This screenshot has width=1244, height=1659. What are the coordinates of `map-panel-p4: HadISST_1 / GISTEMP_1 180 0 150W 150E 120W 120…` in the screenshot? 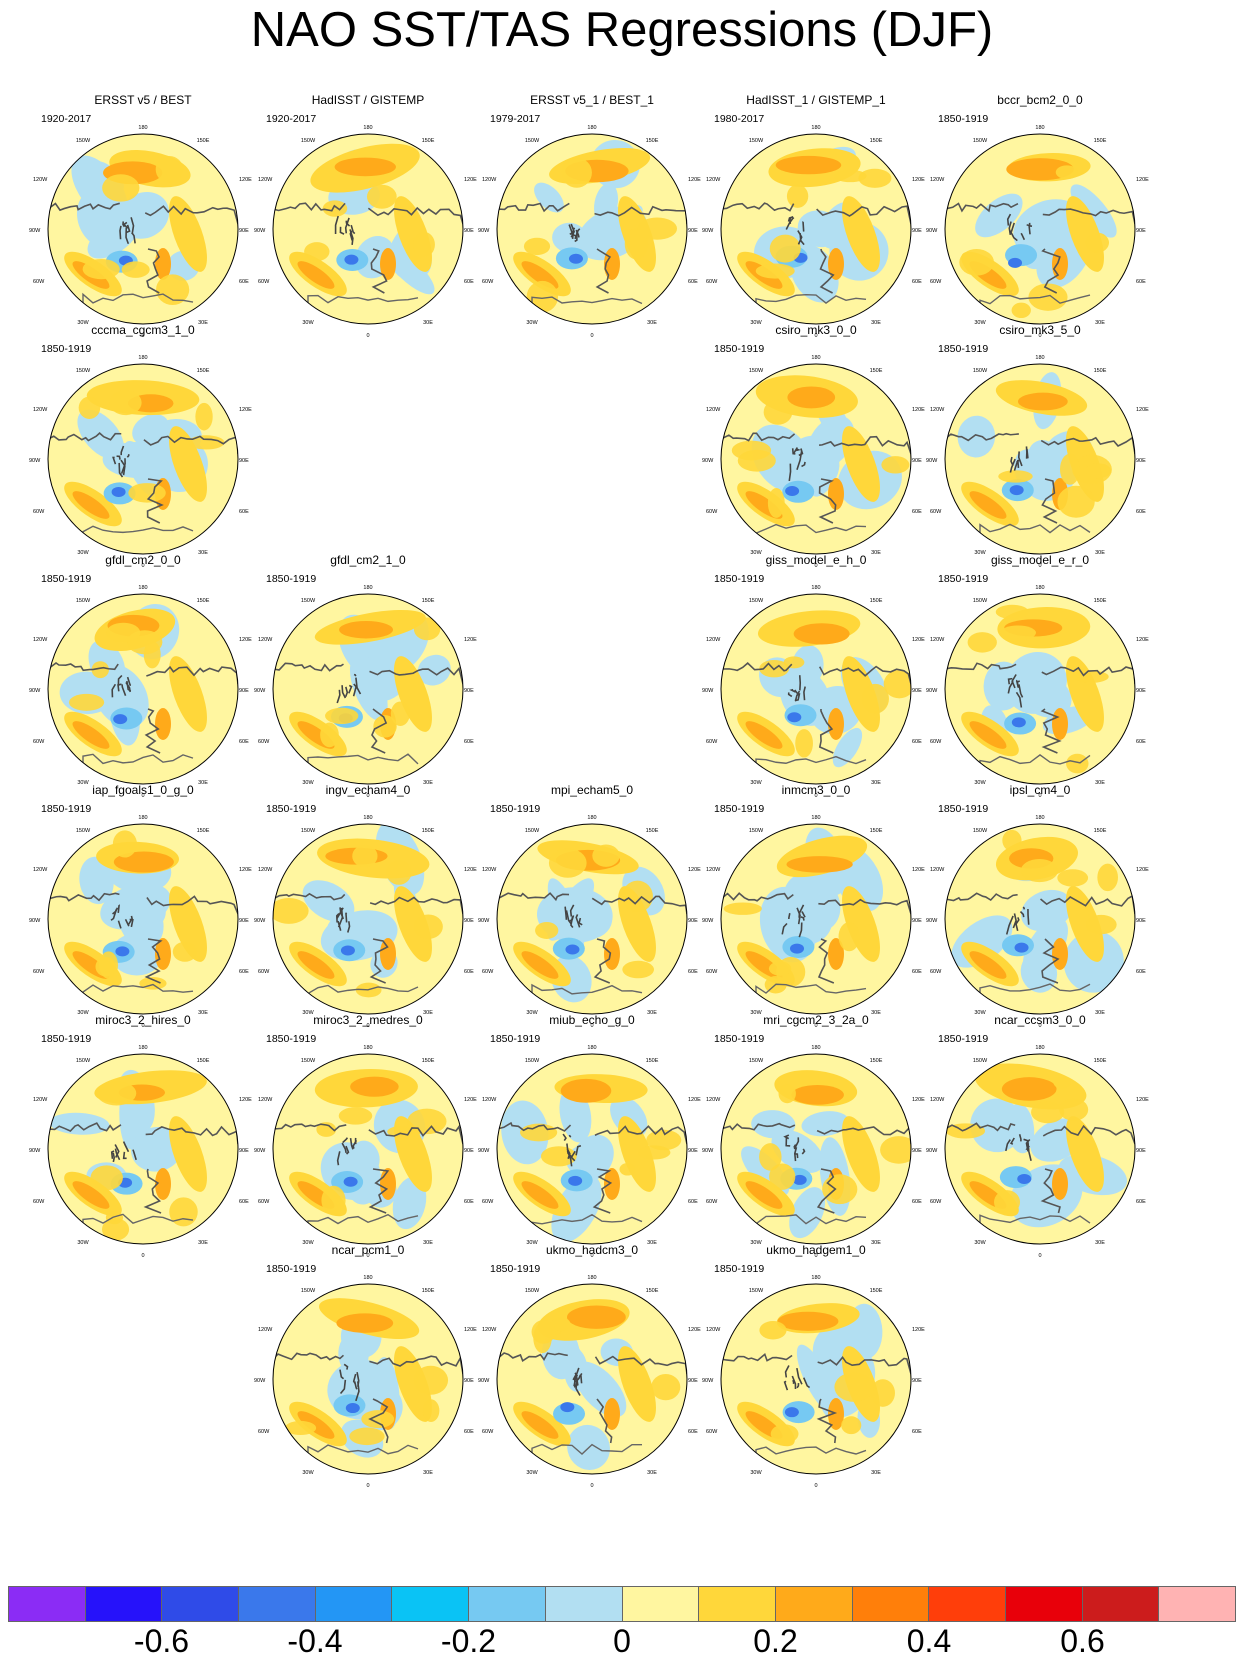 It's located at (816, 216).